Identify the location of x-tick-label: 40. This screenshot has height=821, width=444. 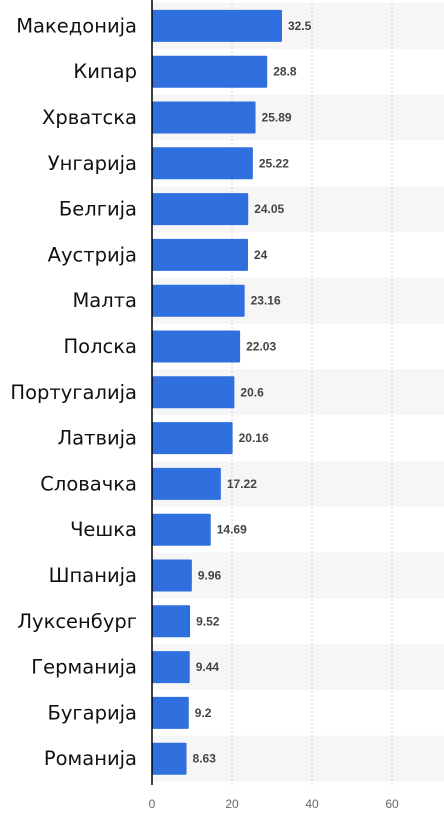
(312, 804).